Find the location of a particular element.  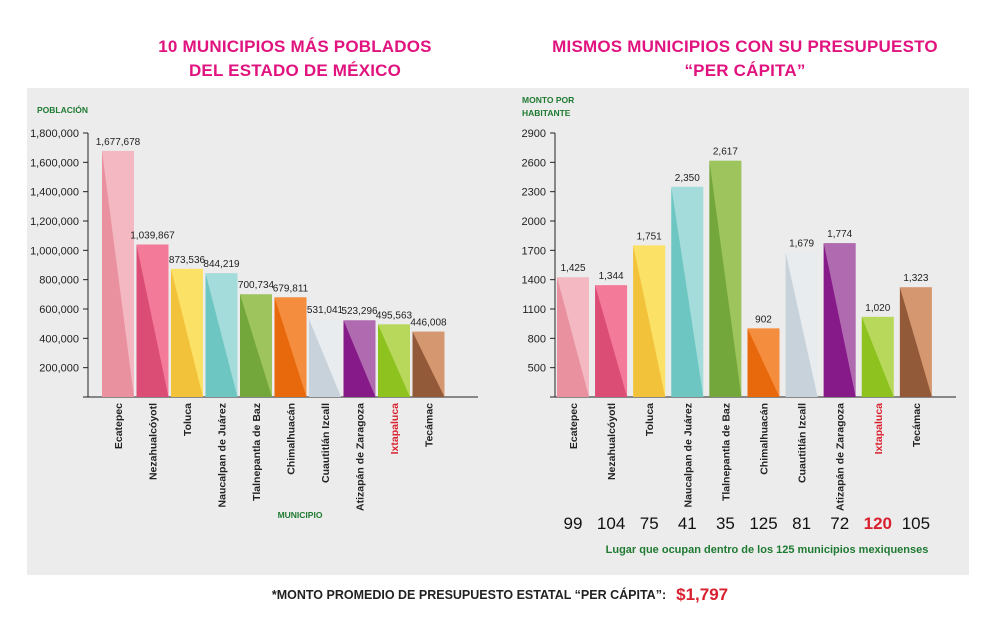

bar-left-6-shade is located at coordinates (325, 358).